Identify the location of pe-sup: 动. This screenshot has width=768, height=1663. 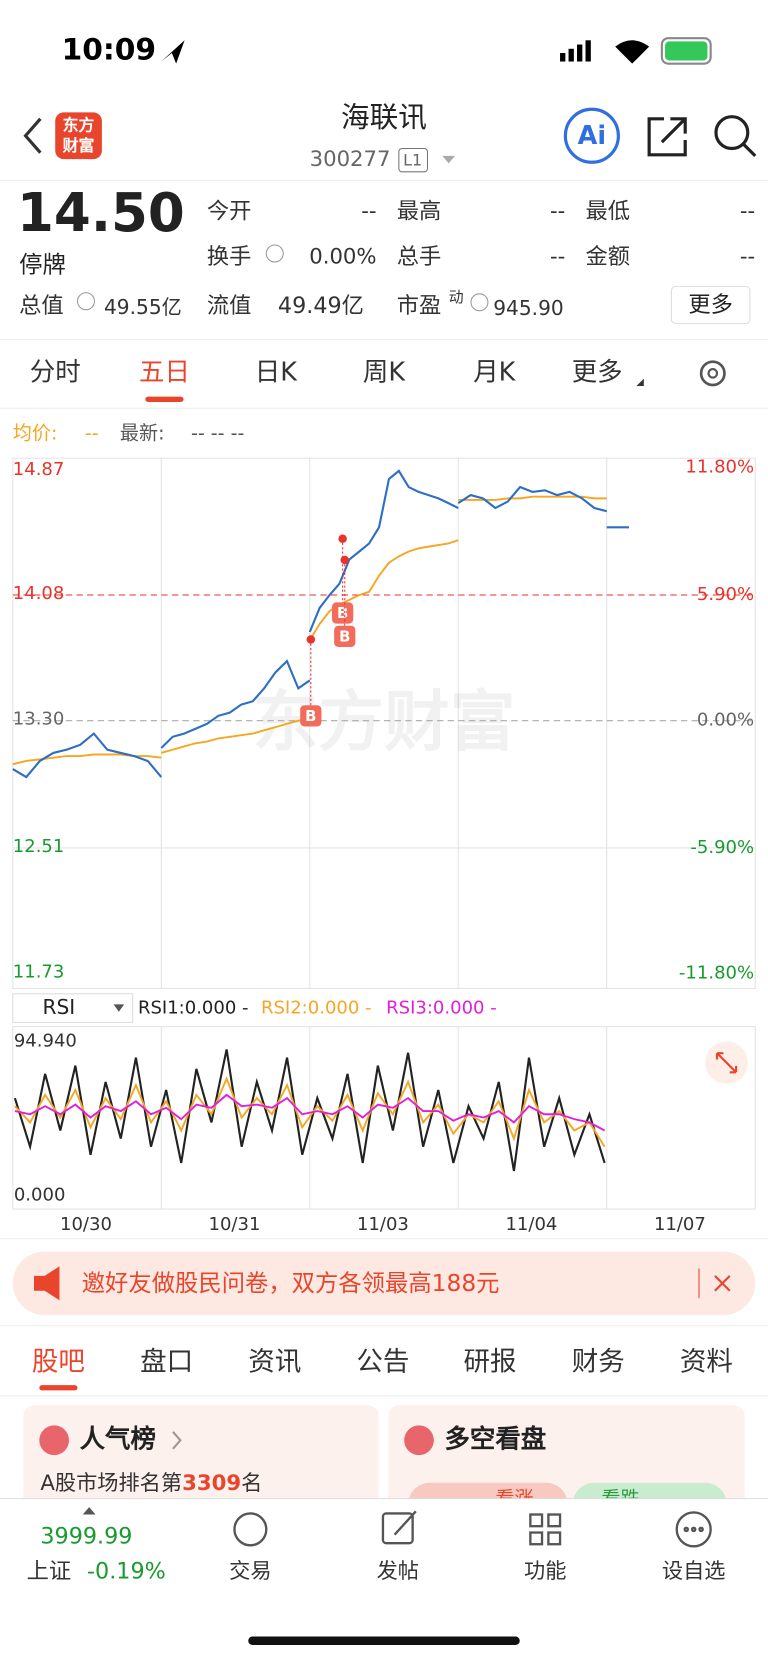
(456, 297).